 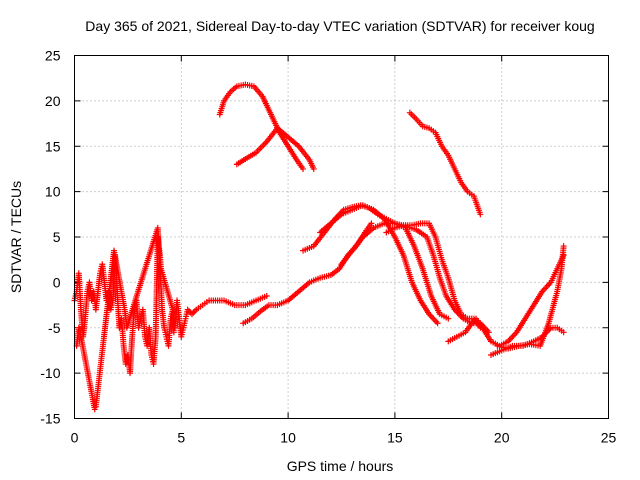 I want to click on y-tick-label: -5, so click(x=54, y=328).